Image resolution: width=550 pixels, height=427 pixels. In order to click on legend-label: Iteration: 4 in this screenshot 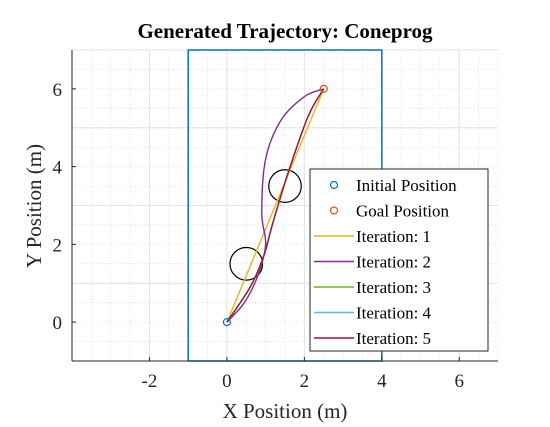, I will do `click(394, 313)`.